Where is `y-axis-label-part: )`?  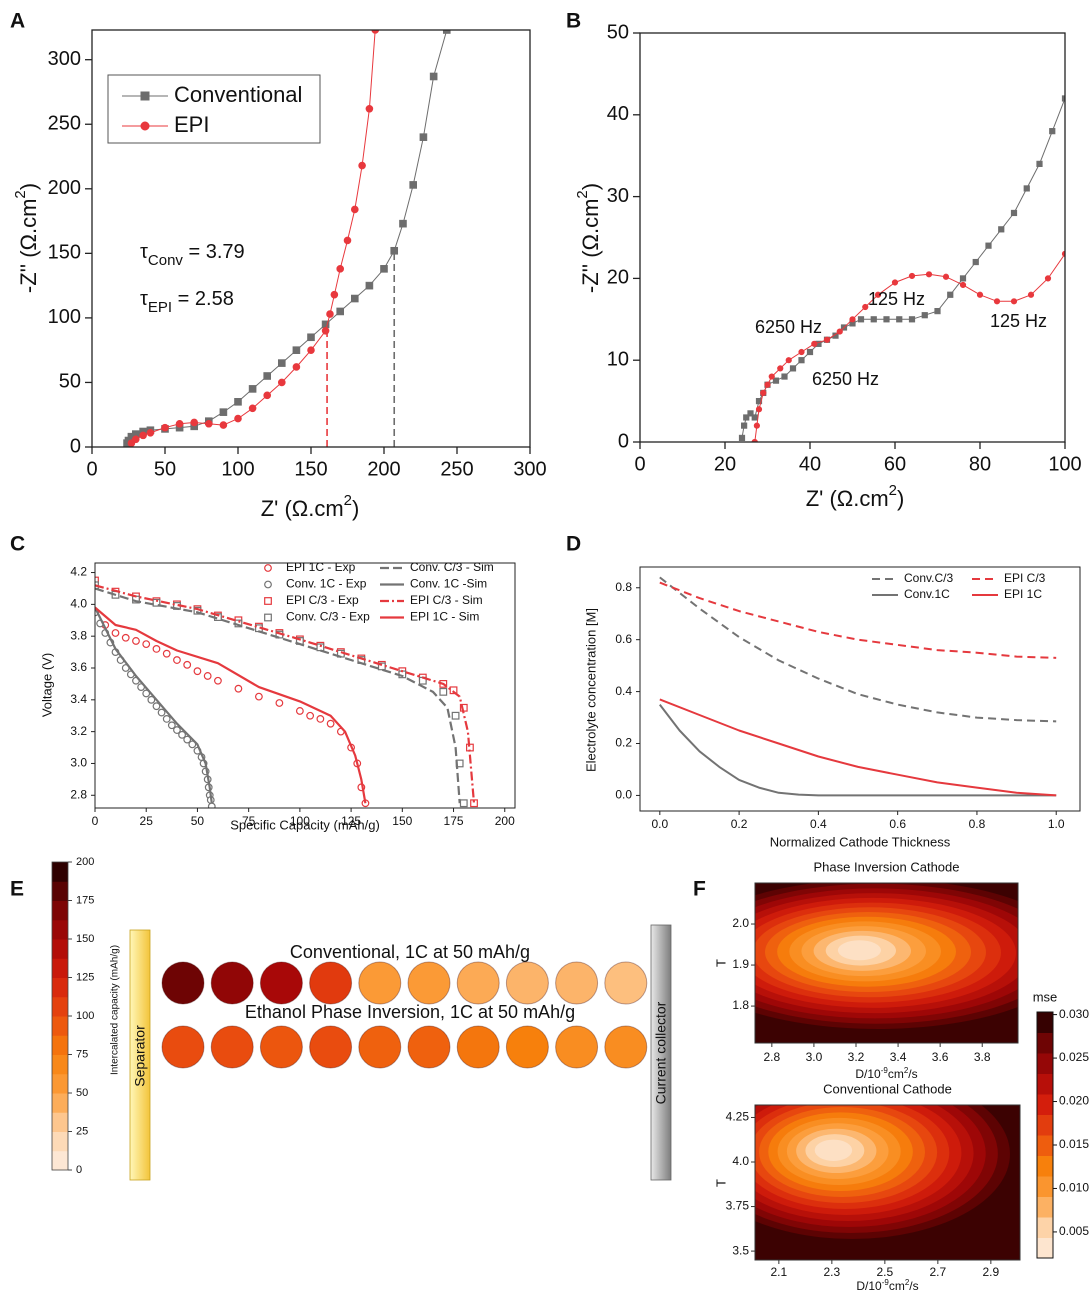 y-axis-label-part: ) is located at coordinates (28, 186).